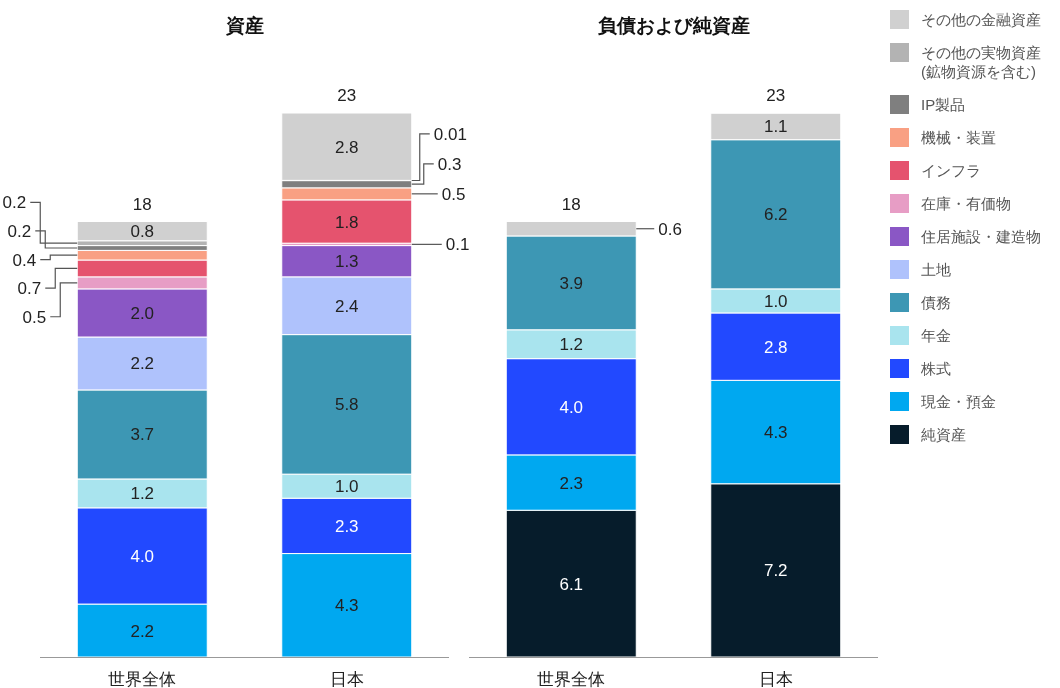 The width and height of the screenshot is (1060, 688). Describe the element at coordinates (142, 313) in the screenshot. I see `data-label: 2.0` at that location.